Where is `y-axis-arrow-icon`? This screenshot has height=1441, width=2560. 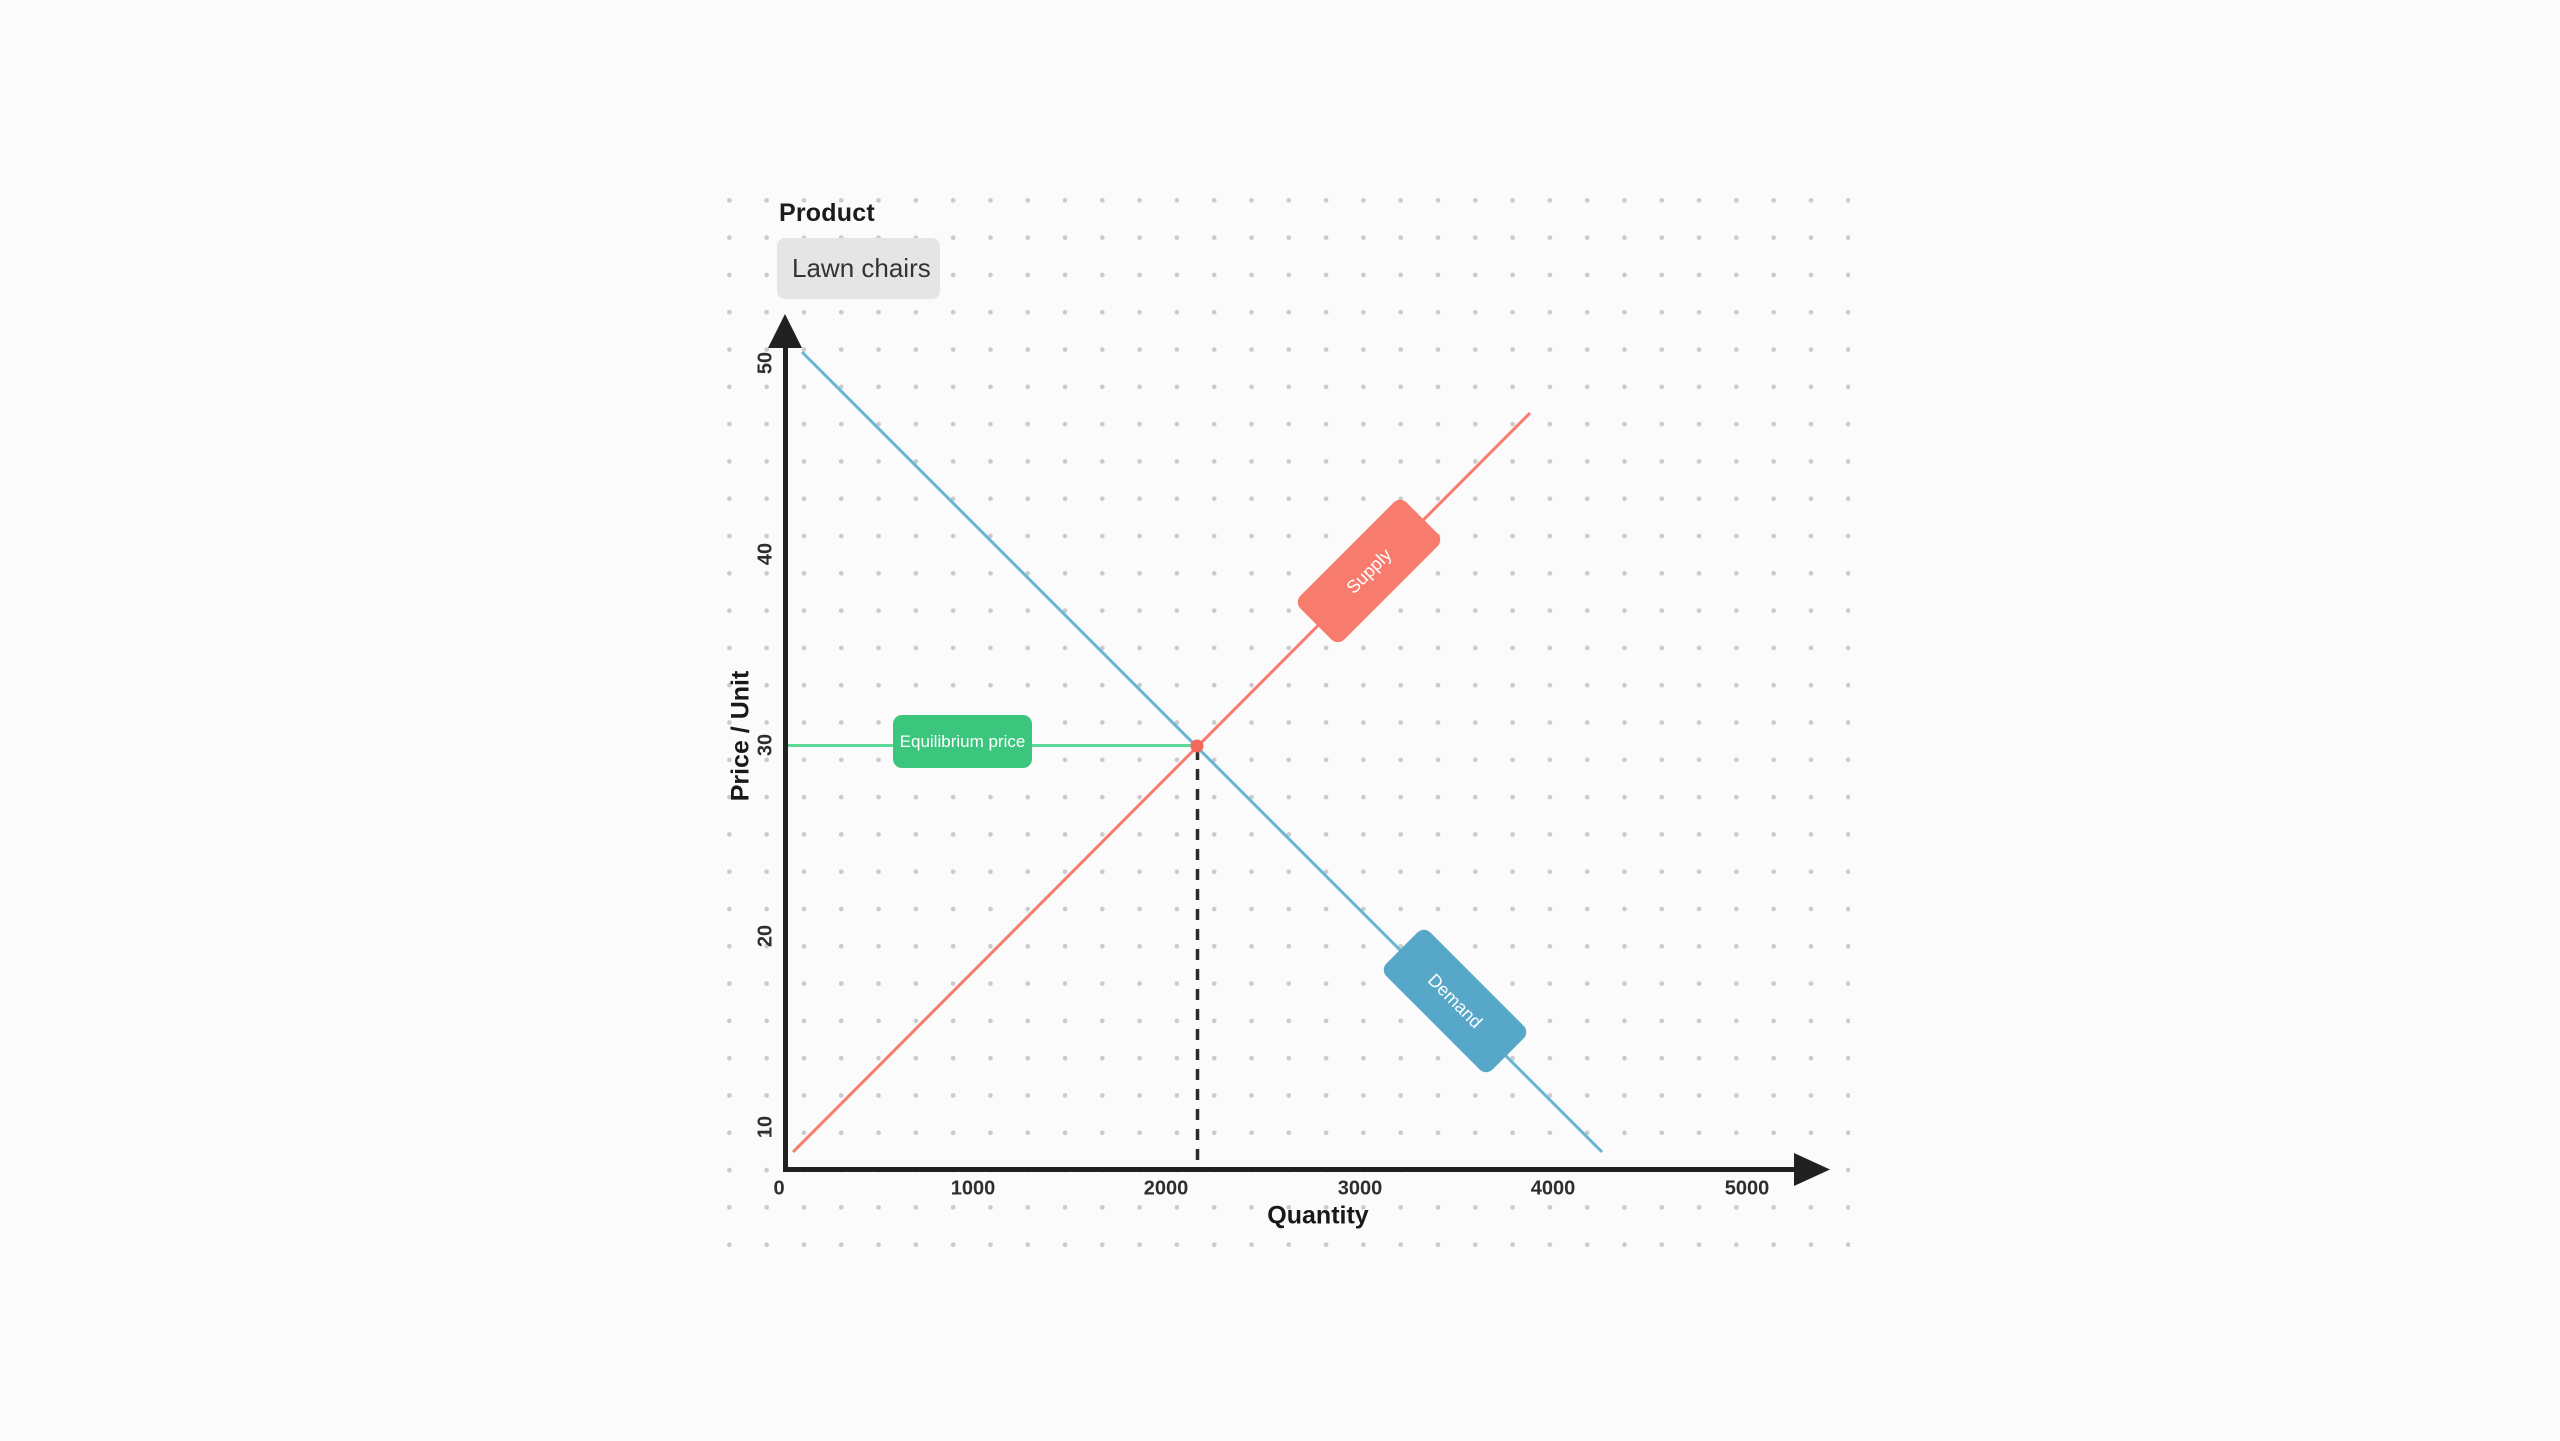 y-axis-arrow-icon is located at coordinates (785, 331).